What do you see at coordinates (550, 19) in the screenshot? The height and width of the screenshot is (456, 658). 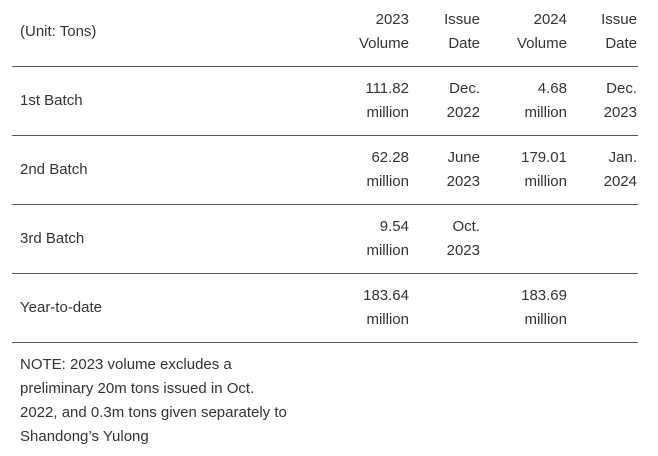 I see `column-header: 2024` at bounding box center [550, 19].